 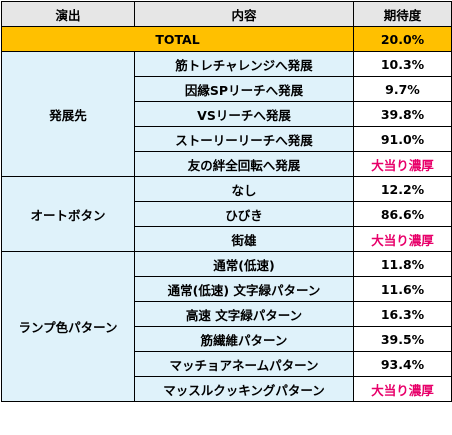 I want to click on row-label: 街雄, so click(x=244, y=239).